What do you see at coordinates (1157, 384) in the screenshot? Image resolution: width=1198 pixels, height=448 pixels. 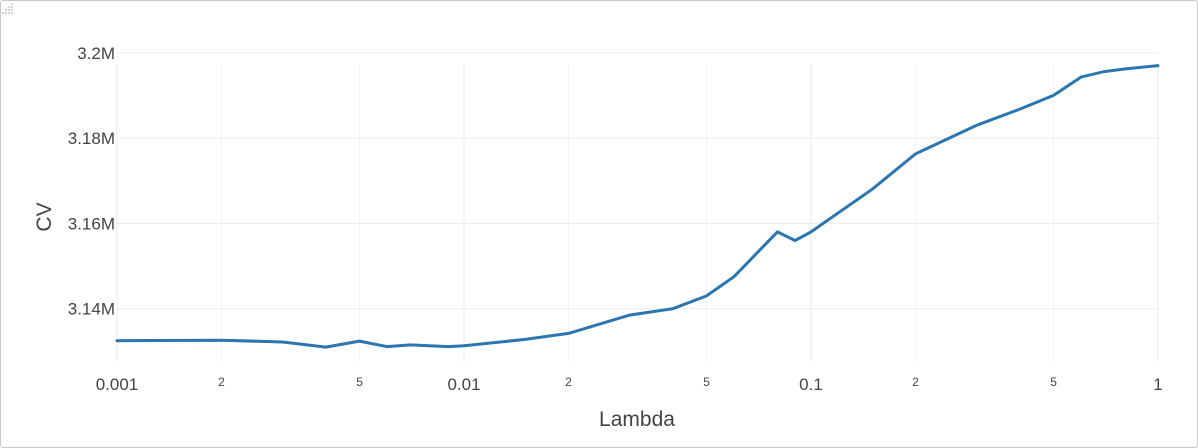 I see `x-tick-label: 1` at bounding box center [1157, 384].